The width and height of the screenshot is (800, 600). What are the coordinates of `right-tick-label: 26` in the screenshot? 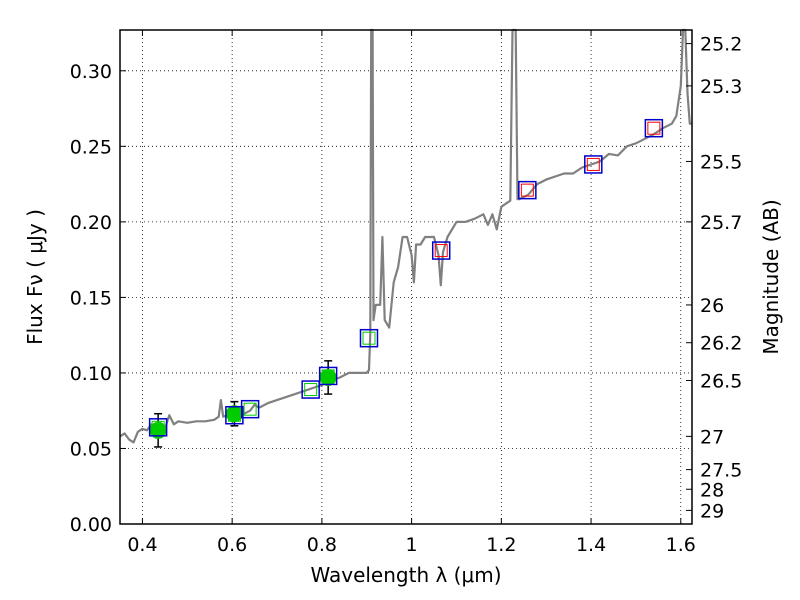 It's located at (712, 306).